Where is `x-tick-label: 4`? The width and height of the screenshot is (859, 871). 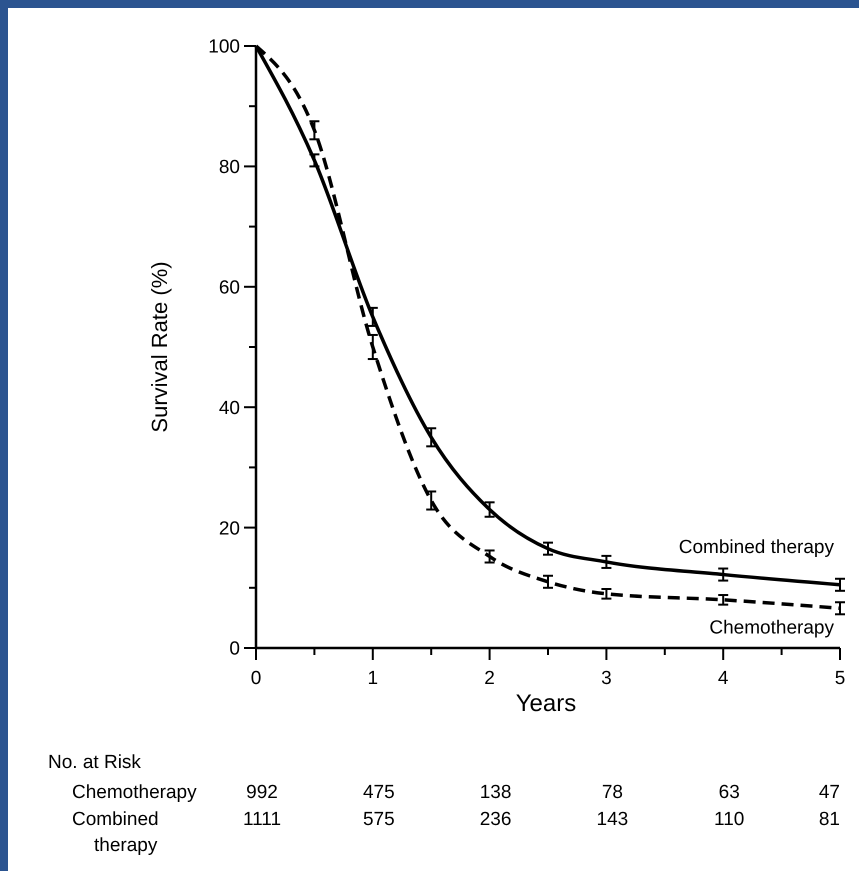 x-tick-label: 4 is located at coordinates (723, 678).